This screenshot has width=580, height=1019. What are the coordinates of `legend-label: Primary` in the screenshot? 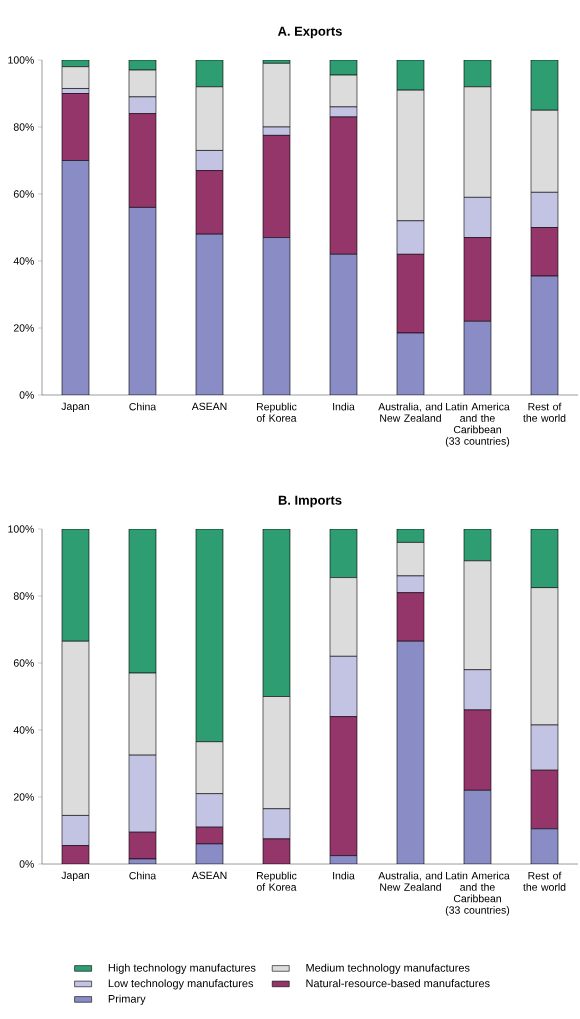 It's located at (127, 999).